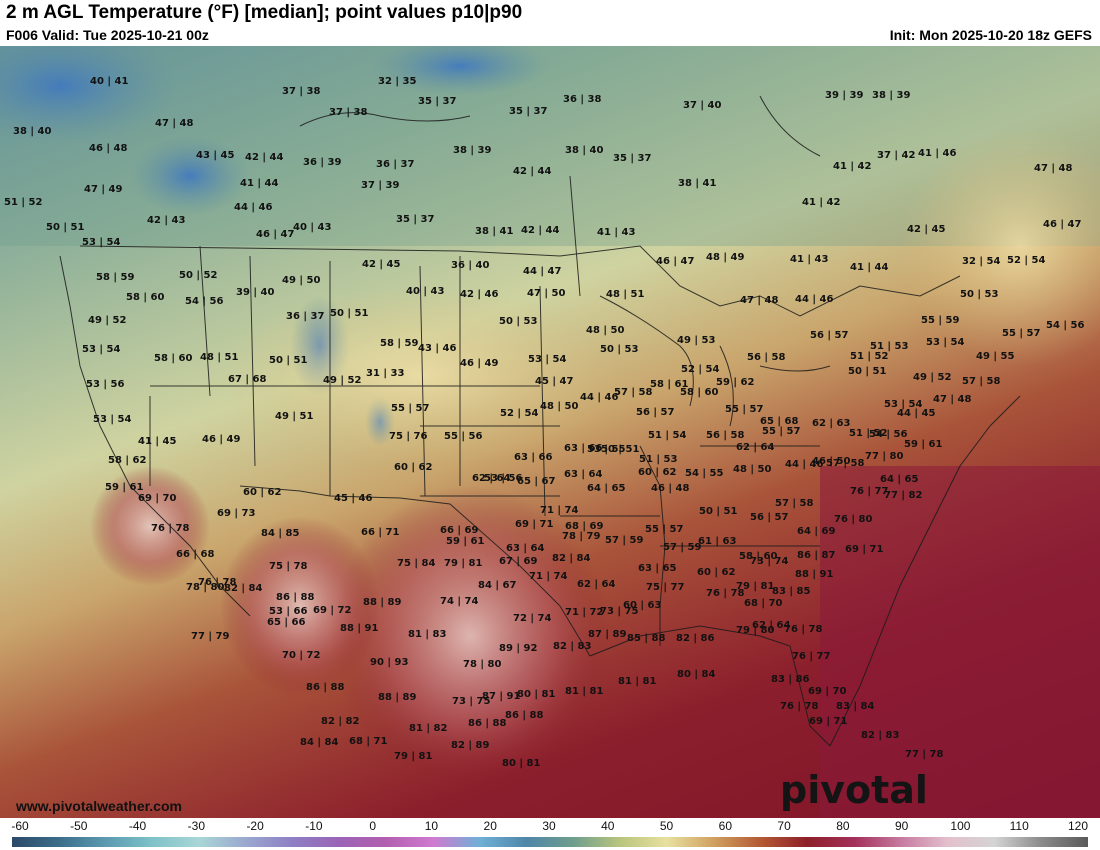 This screenshot has height=850, width=1100. I want to click on point-value-label: 77 | 80, so click(884, 456).